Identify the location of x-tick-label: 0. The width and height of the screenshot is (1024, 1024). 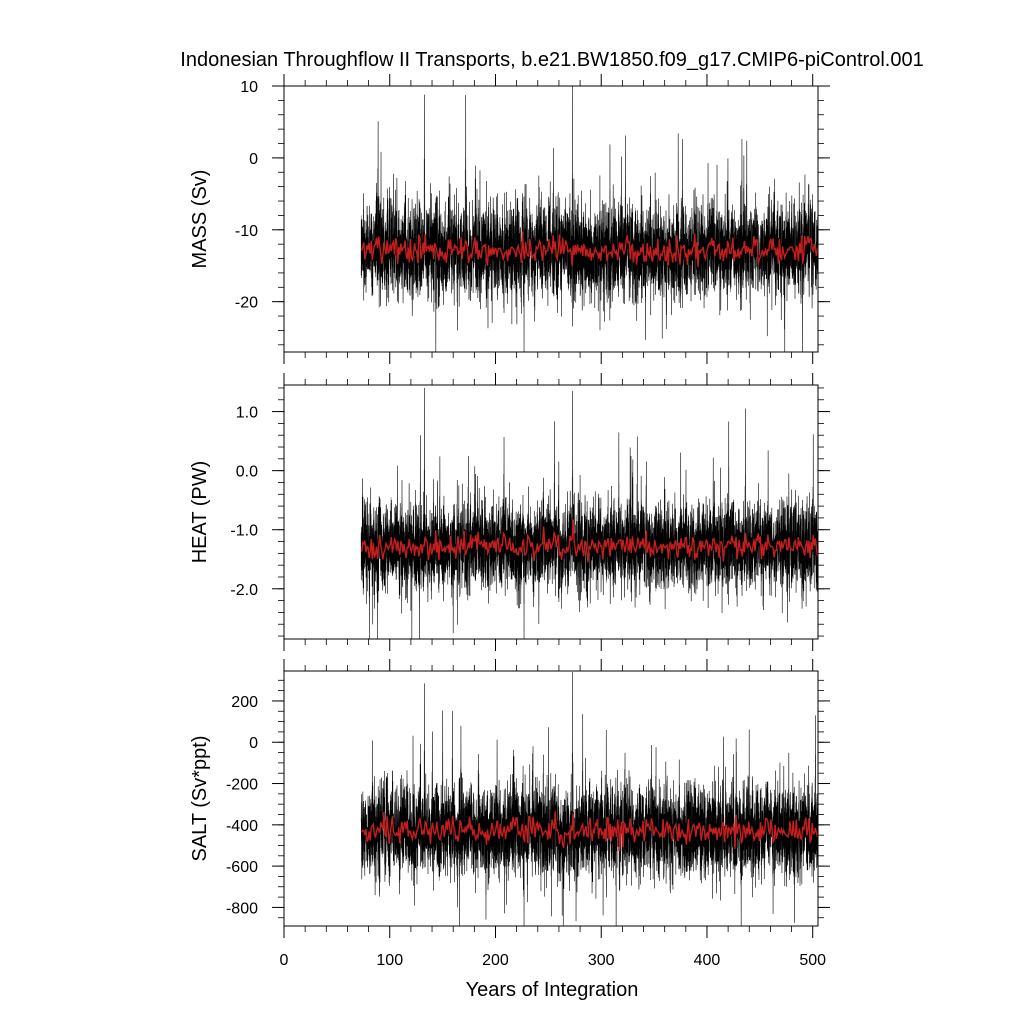
(284, 960).